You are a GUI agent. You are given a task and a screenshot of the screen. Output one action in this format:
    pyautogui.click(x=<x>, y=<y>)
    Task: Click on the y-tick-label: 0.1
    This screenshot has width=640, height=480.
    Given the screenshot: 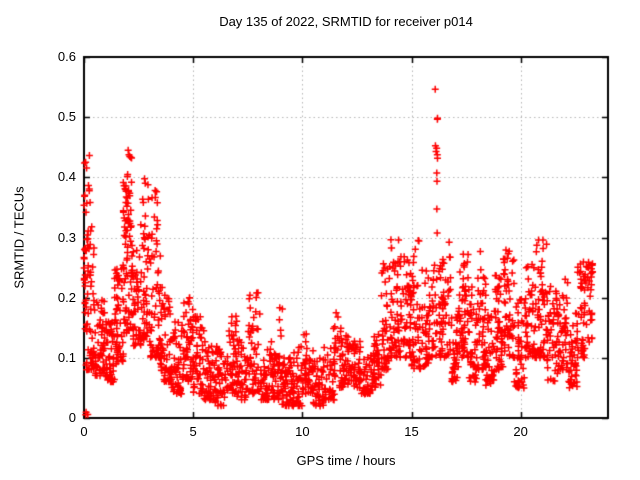 What is the action you would take?
    pyautogui.click(x=66, y=357)
    